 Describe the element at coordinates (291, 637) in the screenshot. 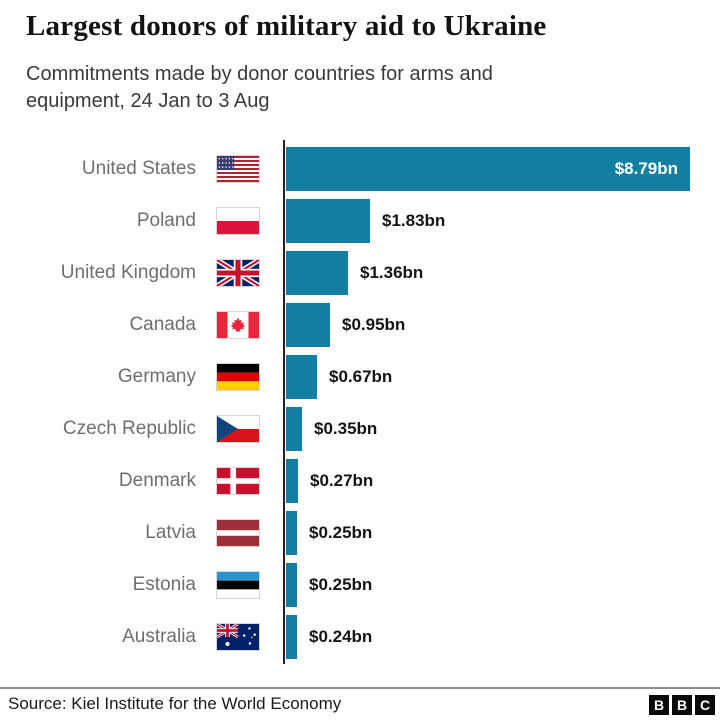

I see `bar-australia` at that location.